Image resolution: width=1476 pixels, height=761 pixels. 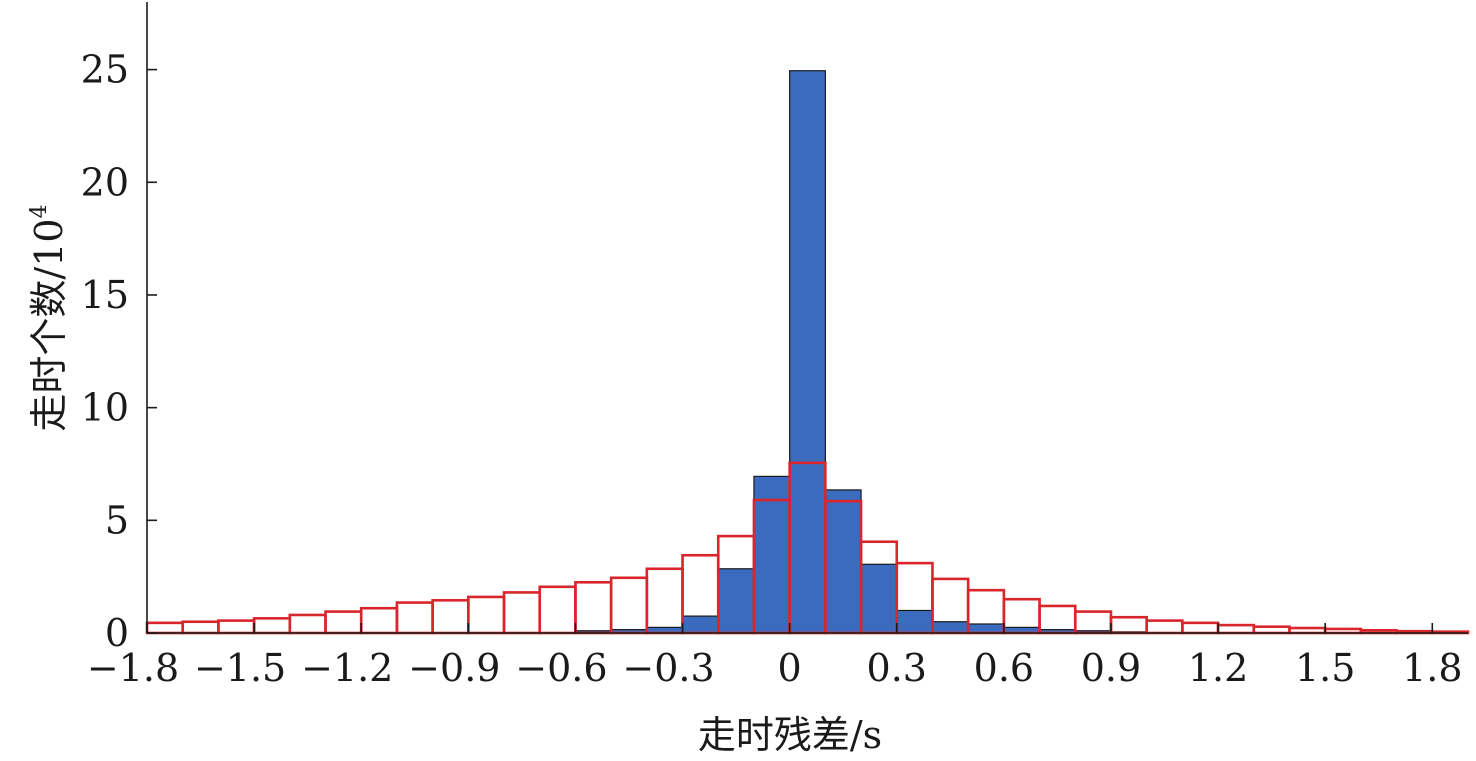 I want to click on y-tick-label: 15, so click(x=105, y=295).